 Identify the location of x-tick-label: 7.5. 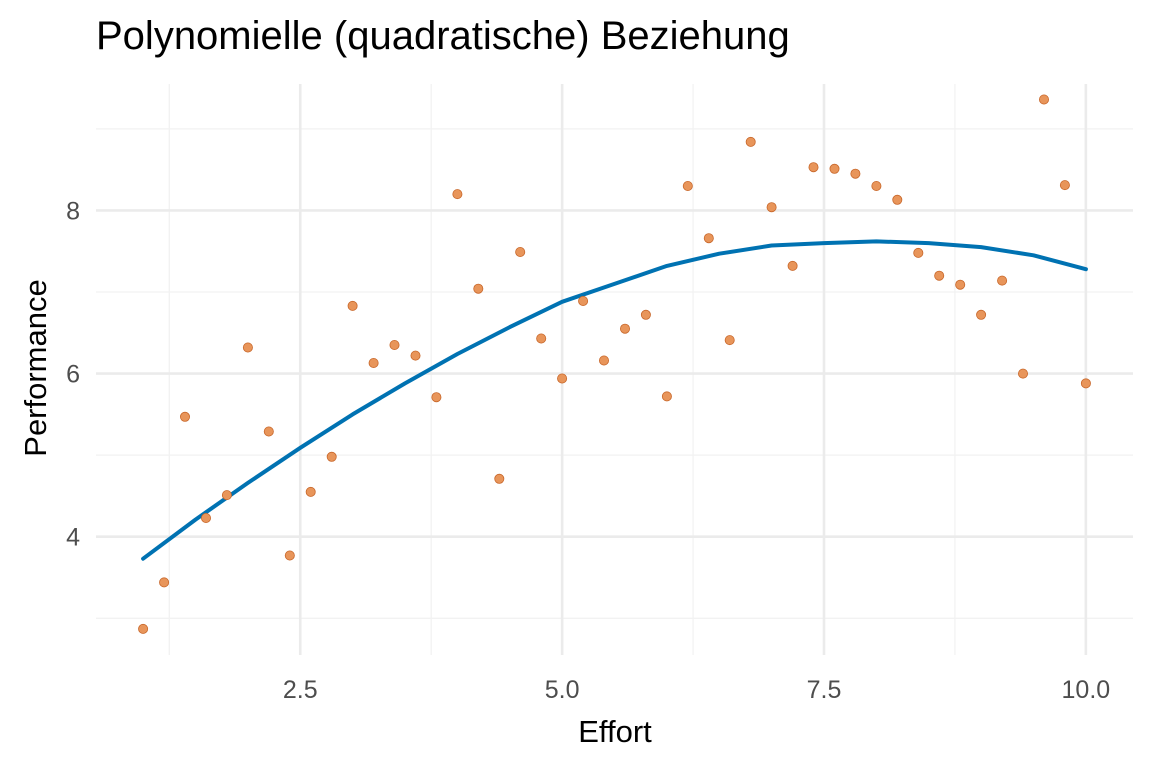
(824, 690).